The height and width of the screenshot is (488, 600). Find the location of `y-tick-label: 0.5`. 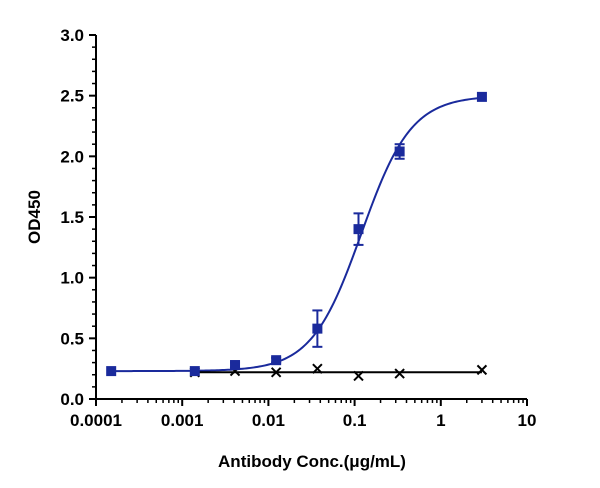

y-tick-label: 0.5 is located at coordinates (72, 338).